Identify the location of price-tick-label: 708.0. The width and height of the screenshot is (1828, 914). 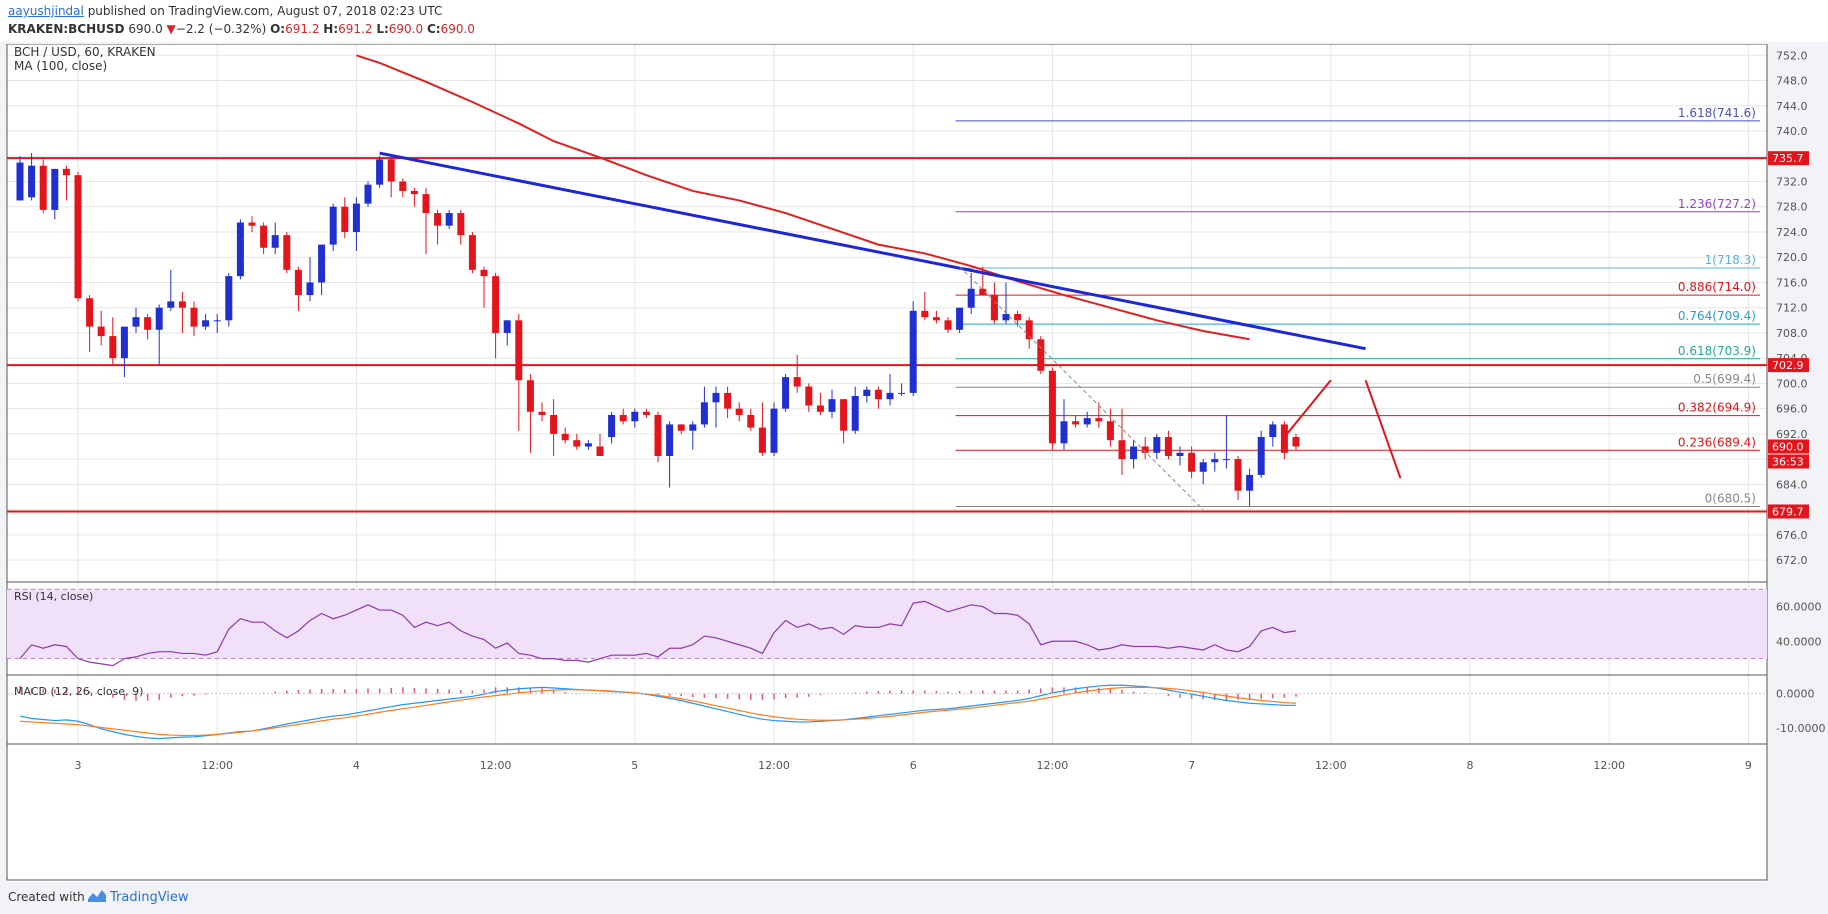
(1792, 333).